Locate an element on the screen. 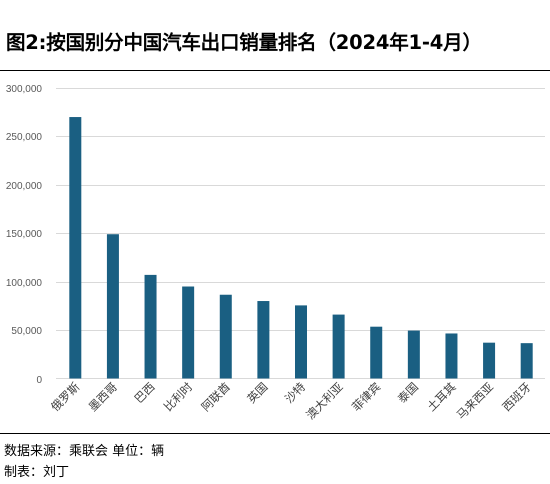 The image size is (550, 484). x-tick-label: 泰国 is located at coordinates (408, 393).